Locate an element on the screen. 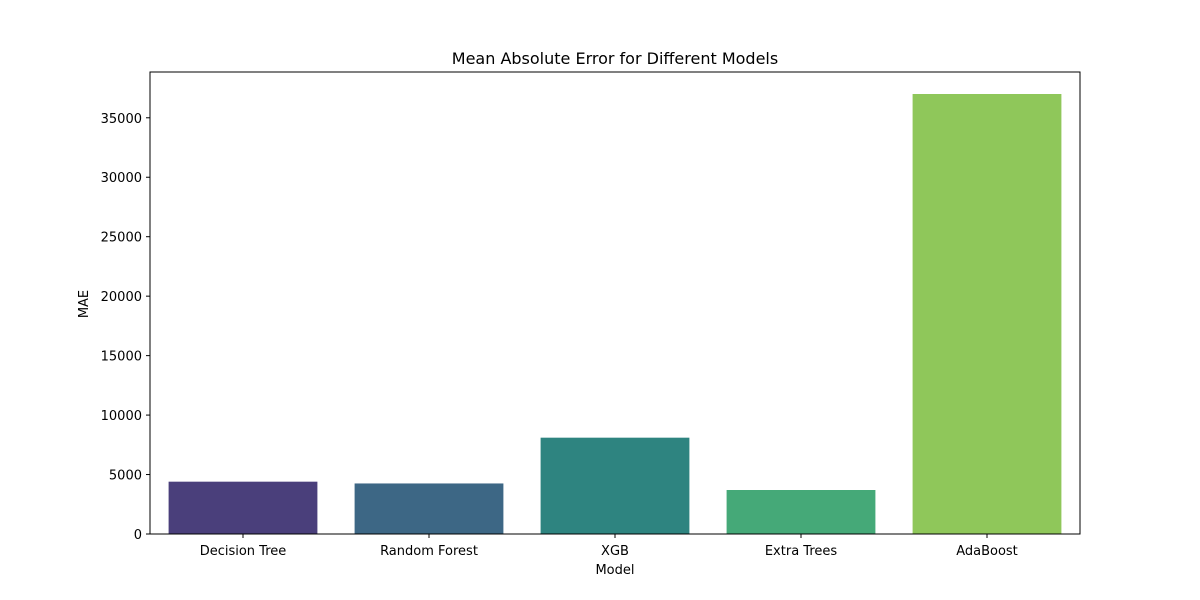 Image resolution: width=1200 pixels, height=600 pixels. y-tick-label: 20000 is located at coordinates (121, 297).